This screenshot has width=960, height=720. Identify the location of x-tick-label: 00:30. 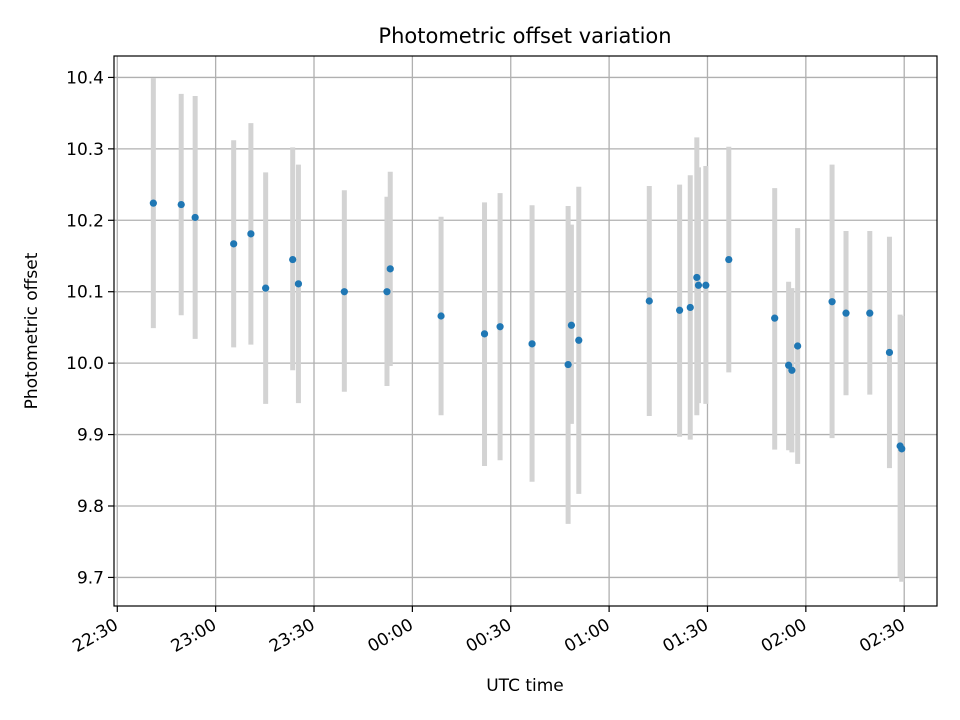
(489, 636).